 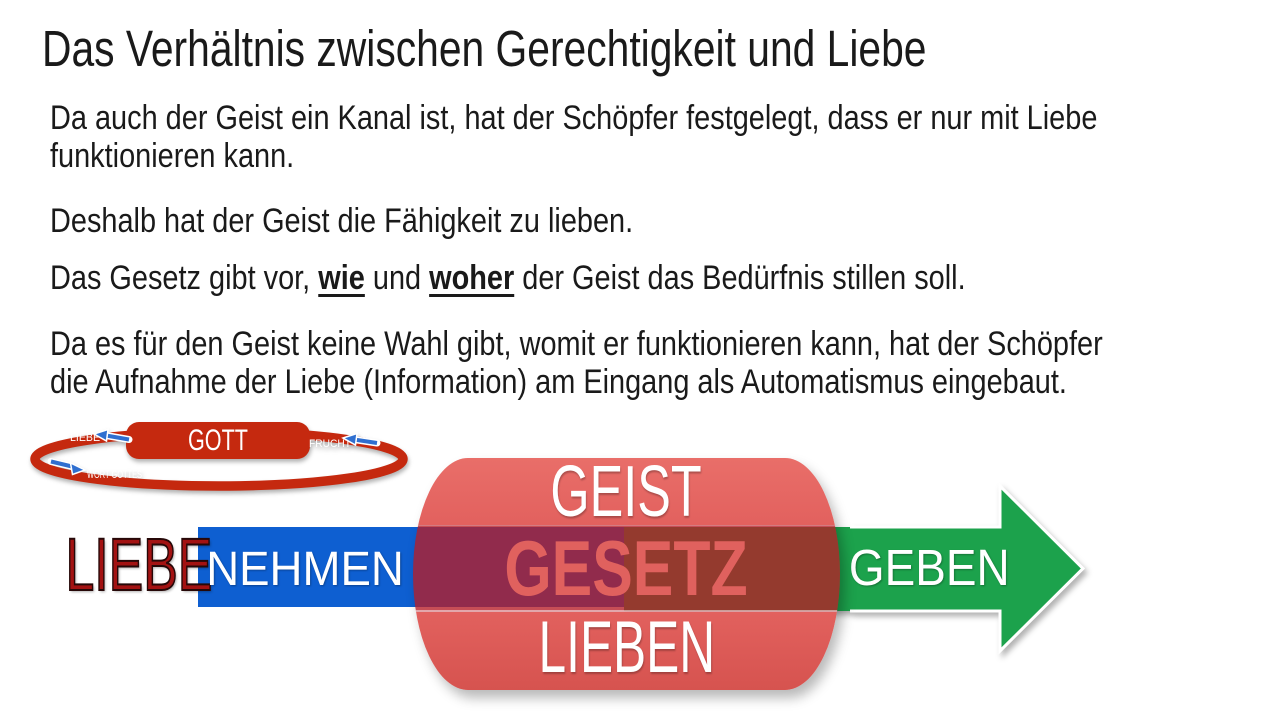 I want to click on gott-box, so click(x=218, y=440).